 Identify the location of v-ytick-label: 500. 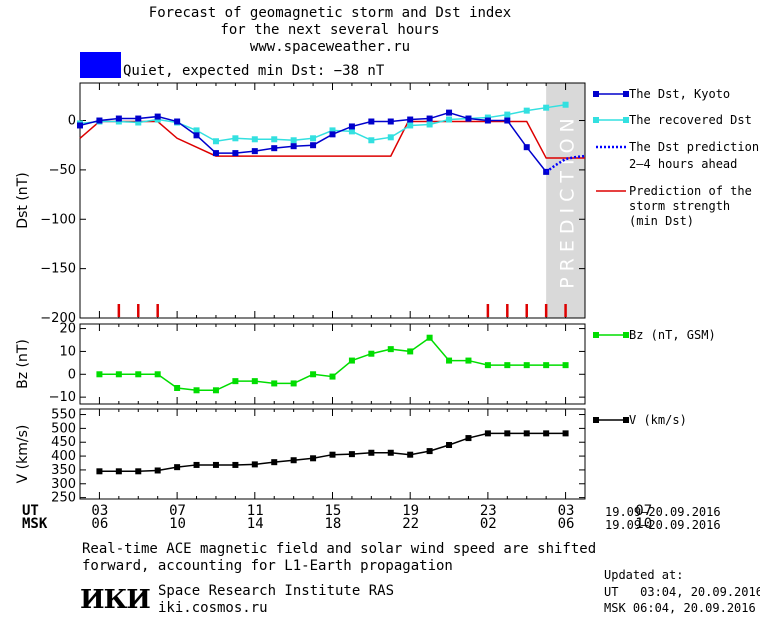
(63, 428).